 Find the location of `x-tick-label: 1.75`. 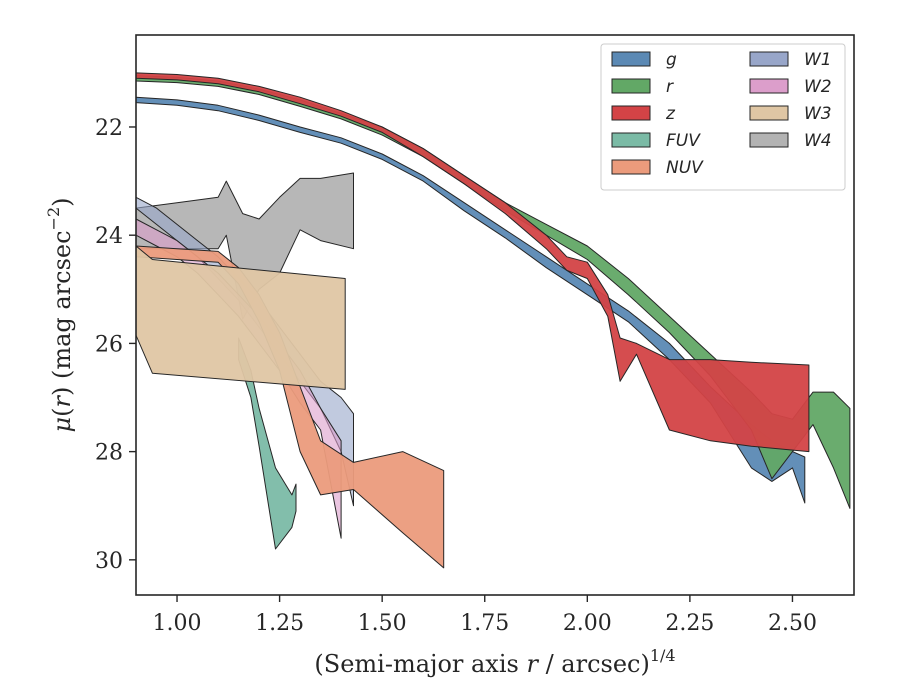

x-tick-label: 1.75 is located at coordinates (484, 623).